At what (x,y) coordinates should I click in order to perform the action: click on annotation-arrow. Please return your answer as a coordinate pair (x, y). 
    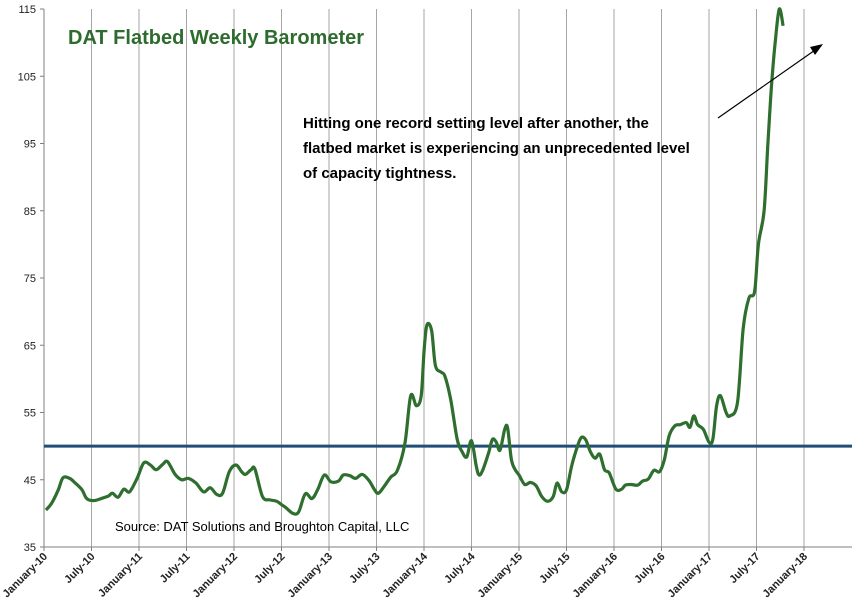
    Looking at the image, I should click on (768, 83).